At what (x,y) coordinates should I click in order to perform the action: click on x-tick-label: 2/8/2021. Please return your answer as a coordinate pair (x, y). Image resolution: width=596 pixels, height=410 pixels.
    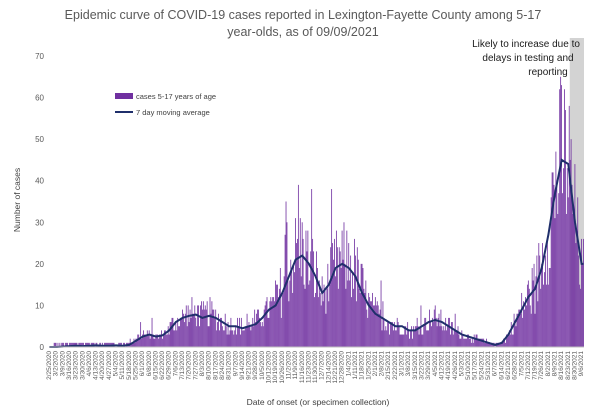
    Looking at the image, I should click on (382, 364).